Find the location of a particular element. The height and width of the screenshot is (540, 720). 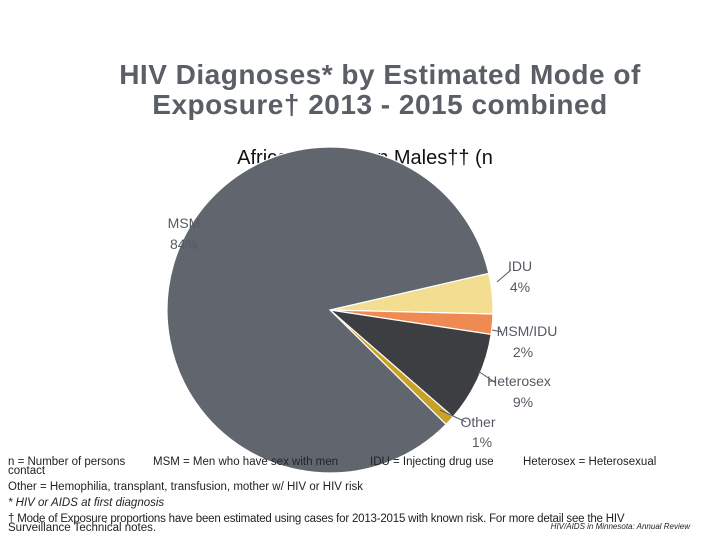

slice-label-idu-percent: 4% is located at coordinates (520, 287).